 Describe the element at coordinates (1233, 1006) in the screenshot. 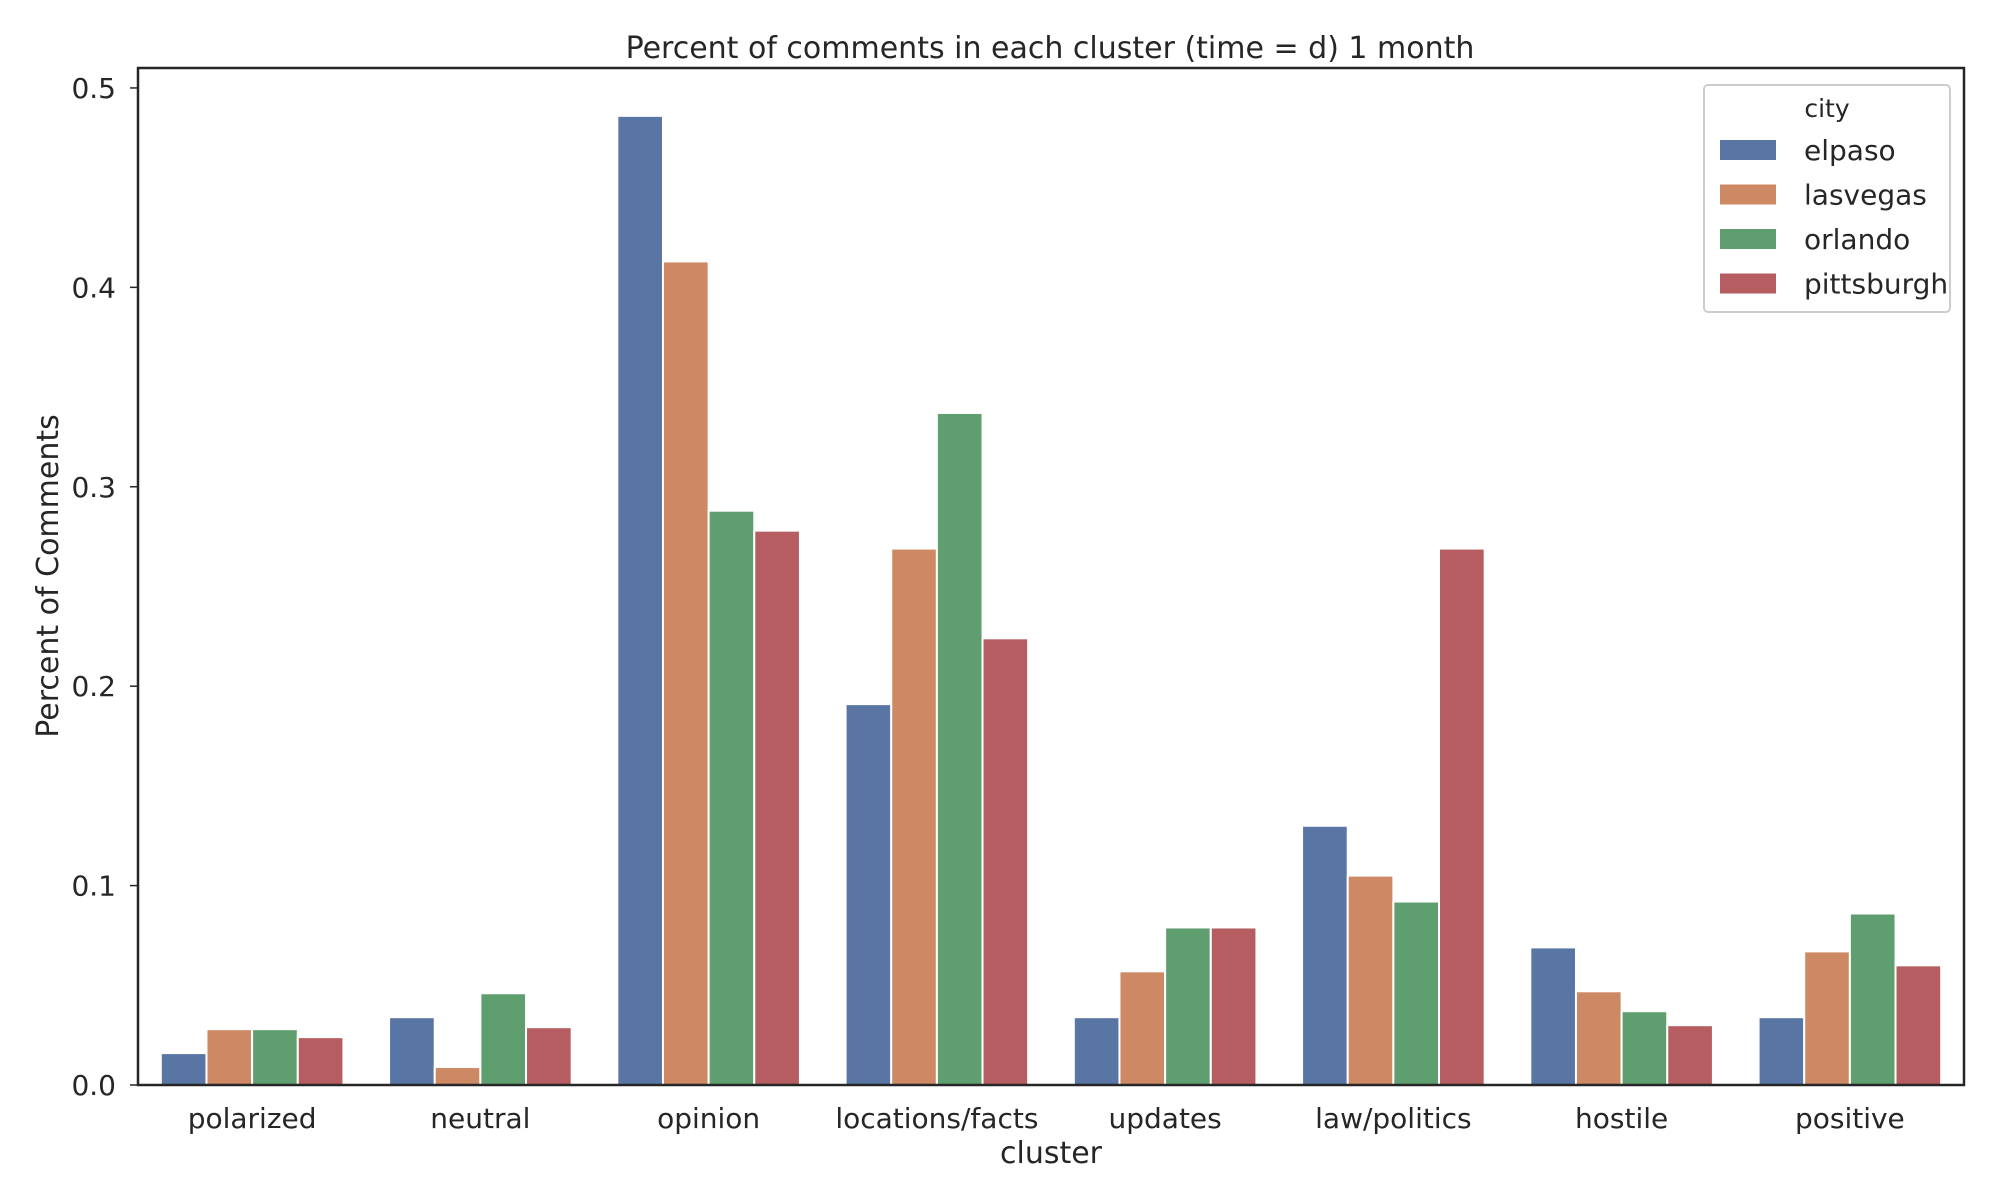

I see `bar-pittsburgh-updates` at that location.